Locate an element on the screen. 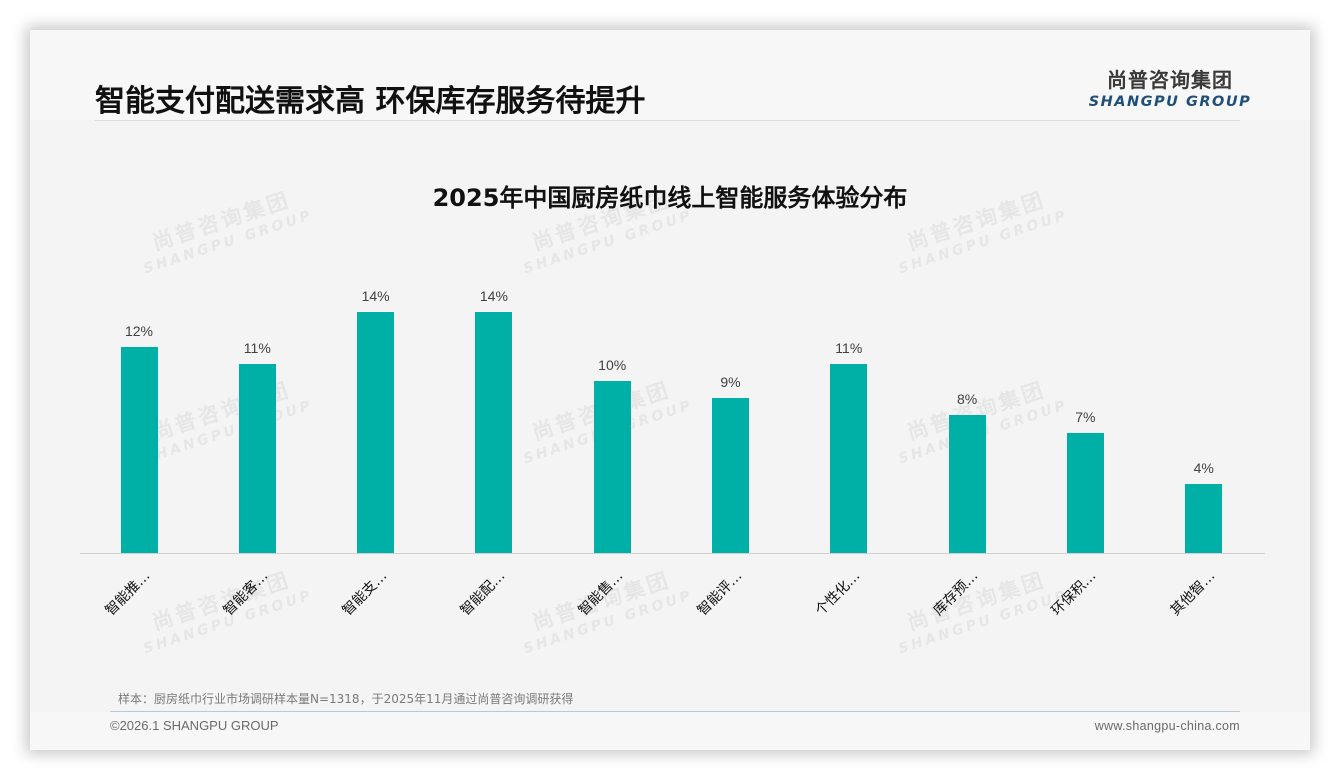 Image resolution: width=1340 pixels, height=780 pixels. company-logo: 尚普咨询集团 SHANGPU GROUP is located at coordinates (1170, 87).